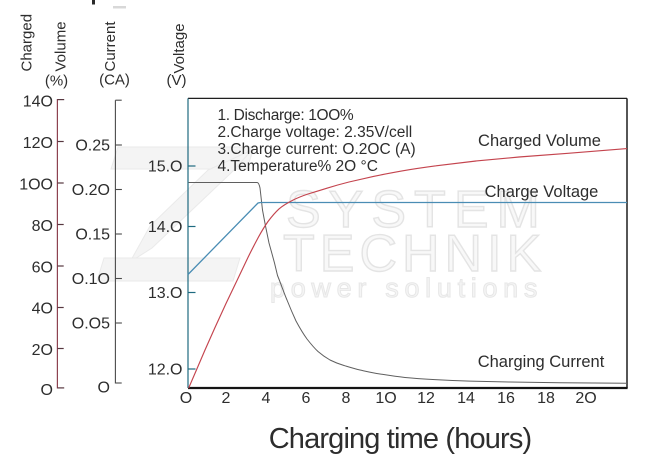 This screenshot has width=646, height=471. What do you see at coordinates (27, 43) in the screenshot?
I see `svg-text: Charged` at bounding box center [27, 43].